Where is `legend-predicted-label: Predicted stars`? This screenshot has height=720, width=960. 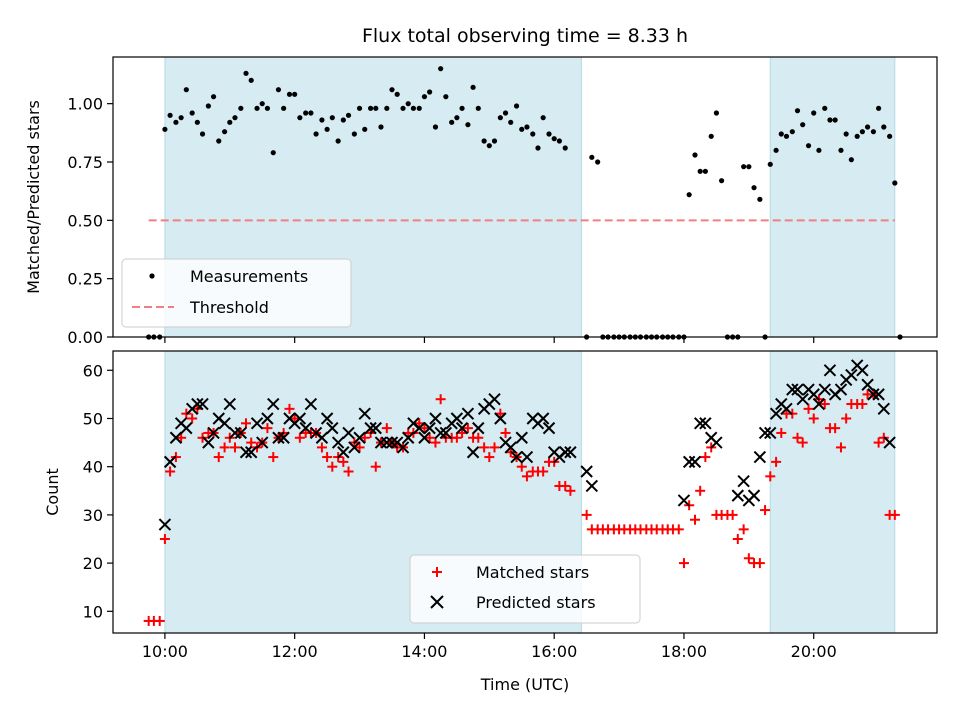 legend-predicted-label: Predicted stars is located at coordinates (536, 602).